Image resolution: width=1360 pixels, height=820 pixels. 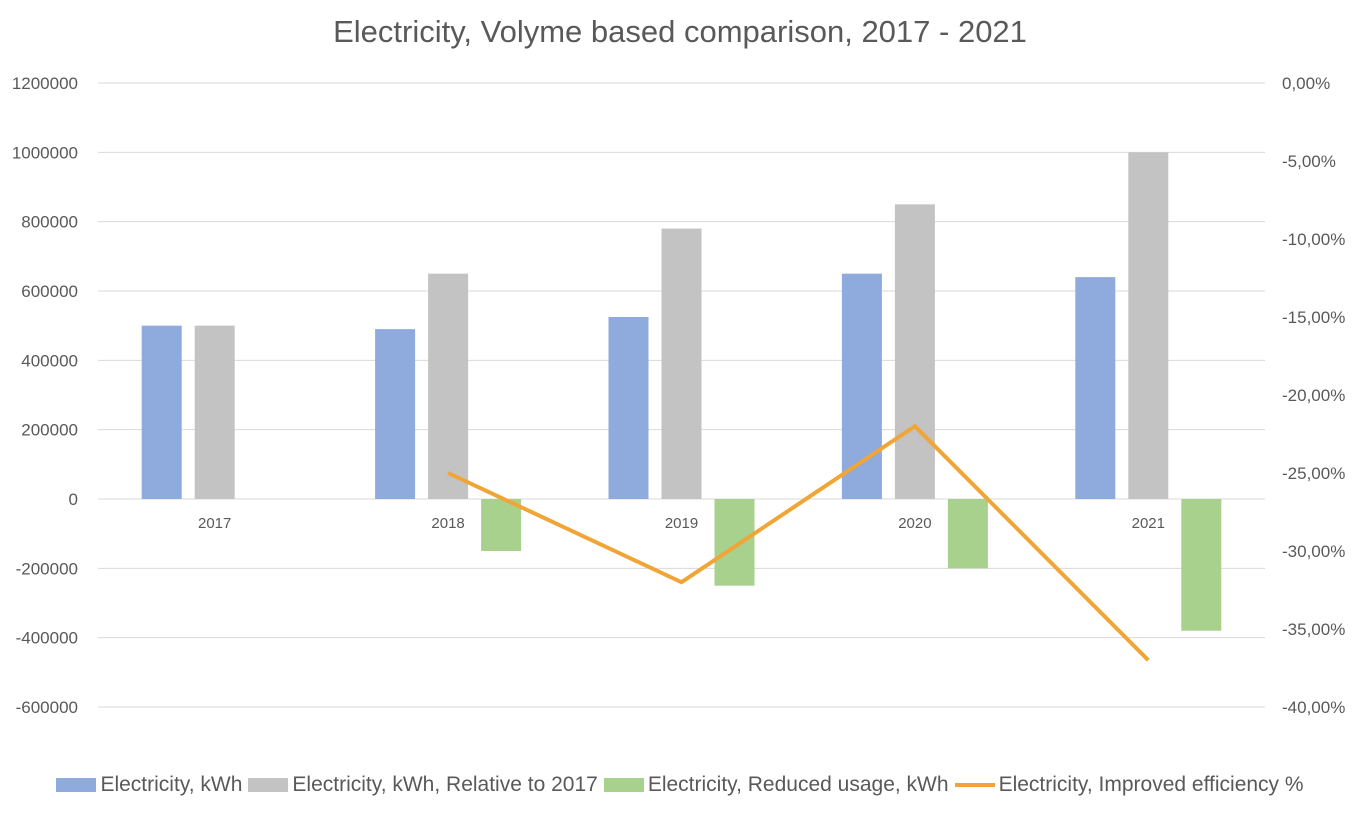 I want to click on y-right-tick-label: -40,00%, so click(x=1313, y=707).